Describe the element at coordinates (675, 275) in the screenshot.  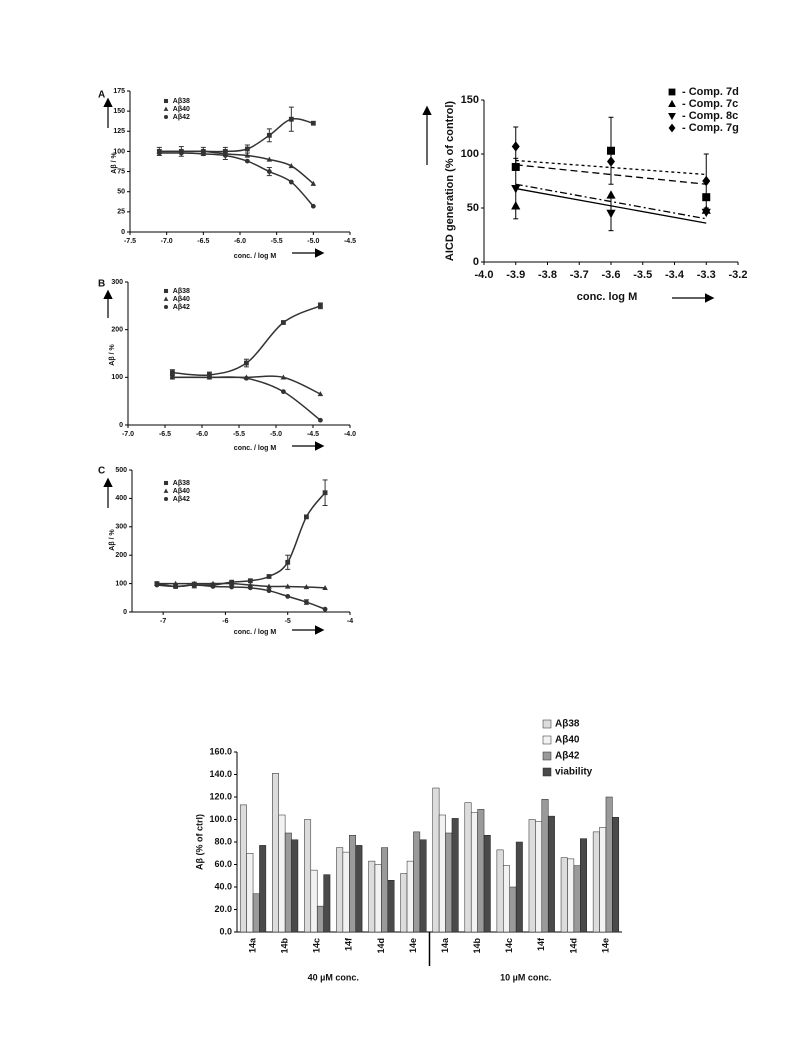
I see `x-tick-label: -3.4` at that location.